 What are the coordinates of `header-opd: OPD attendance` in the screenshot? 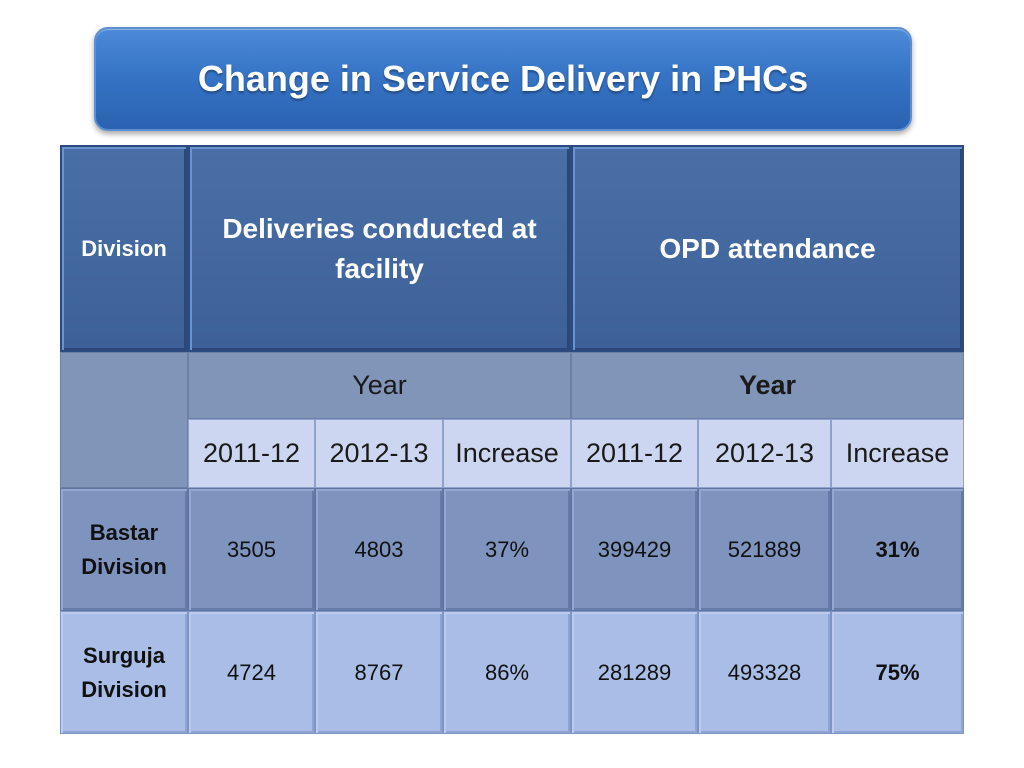 It's located at (767, 248).